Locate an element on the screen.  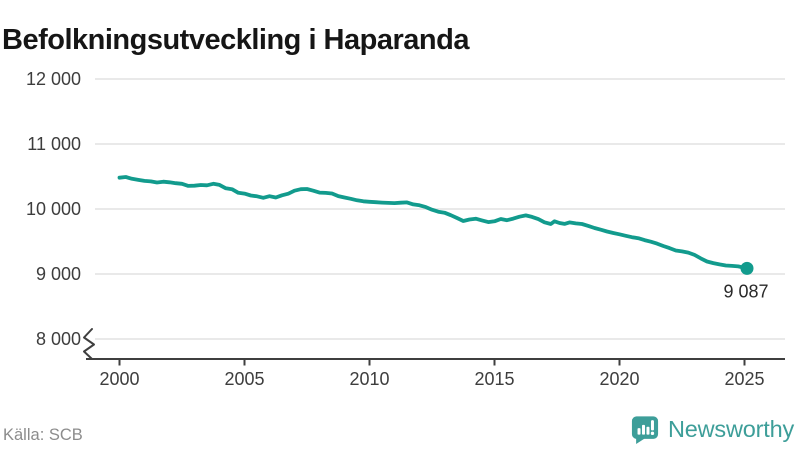
newsworthy-wordmark: Newsworthy is located at coordinates (731, 428).